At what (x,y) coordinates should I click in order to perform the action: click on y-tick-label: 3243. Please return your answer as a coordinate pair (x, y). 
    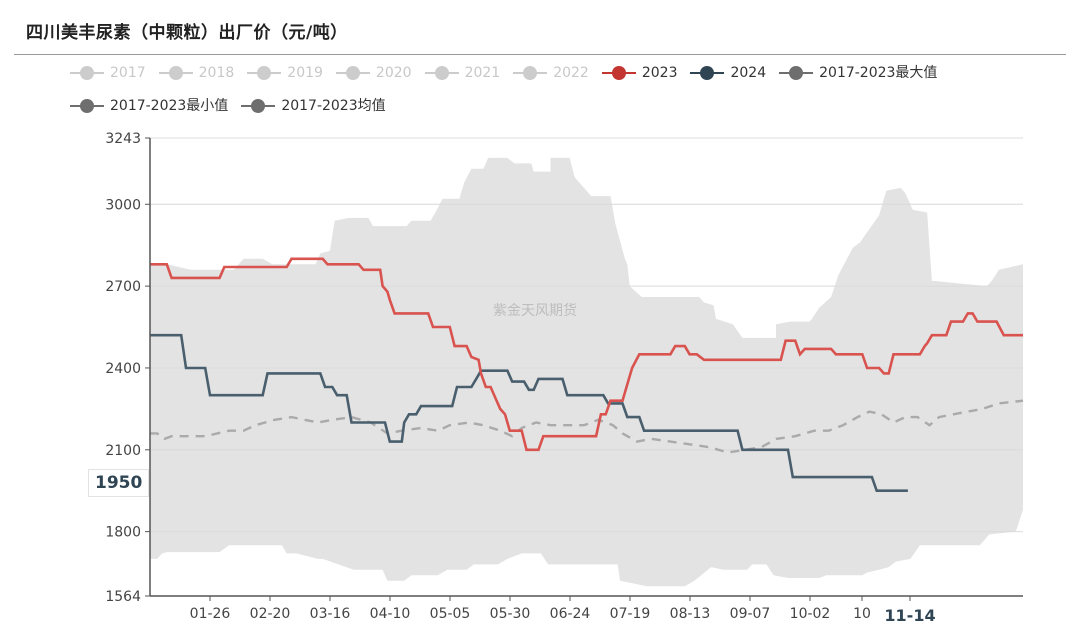
    Looking at the image, I should click on (123, 139).